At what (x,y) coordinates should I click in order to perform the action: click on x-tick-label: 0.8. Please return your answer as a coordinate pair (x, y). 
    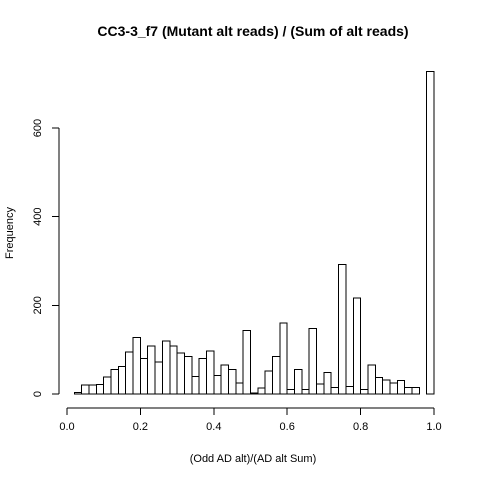
    Looking at the image, I should click on (360, 427).